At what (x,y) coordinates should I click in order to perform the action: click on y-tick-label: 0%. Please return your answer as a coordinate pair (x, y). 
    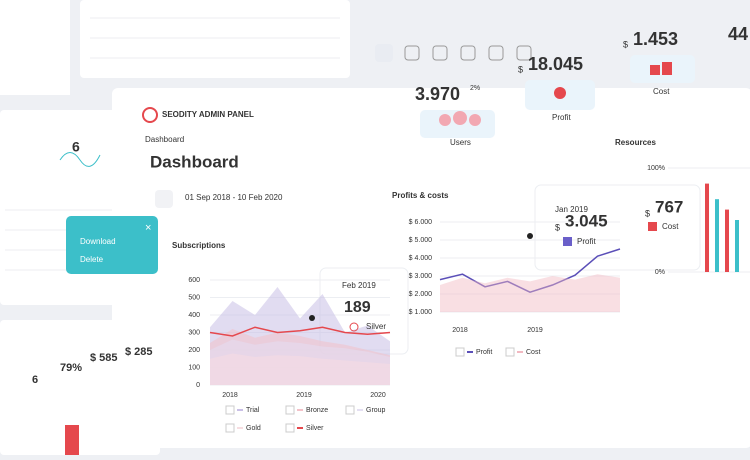
    Looking at the image, I should click on (660, 272).